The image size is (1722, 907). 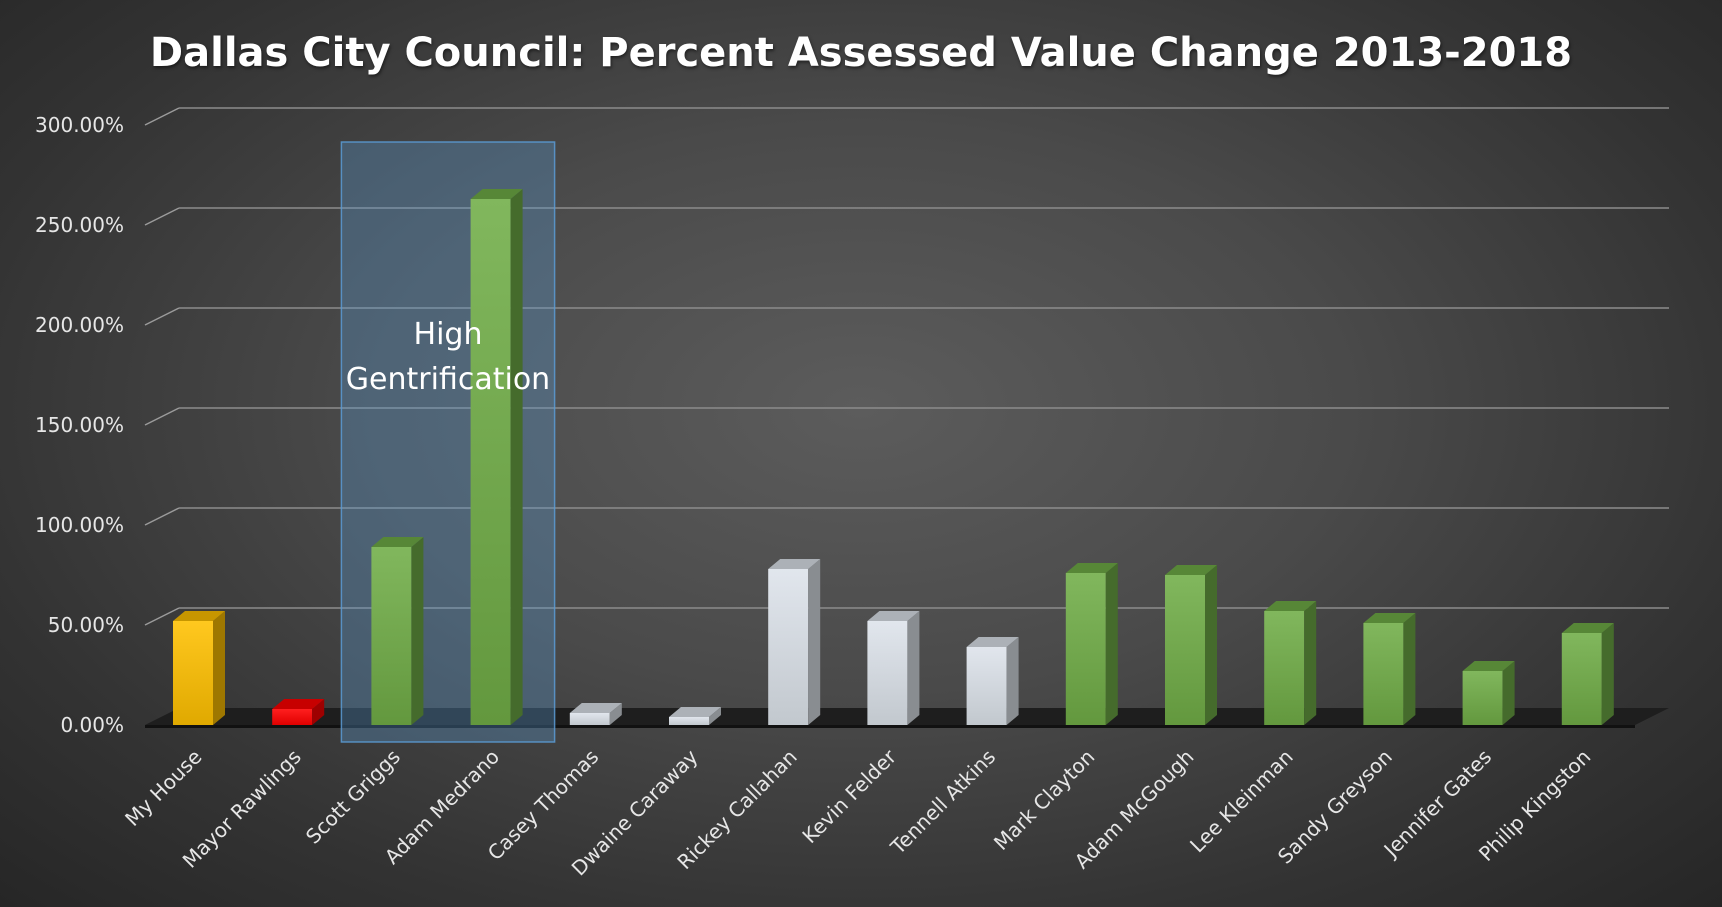 What do you see at coordinates (86, 625) in the screenshot?
I see `y-tick-label: 50.00%` at bounding box center [86, 625].